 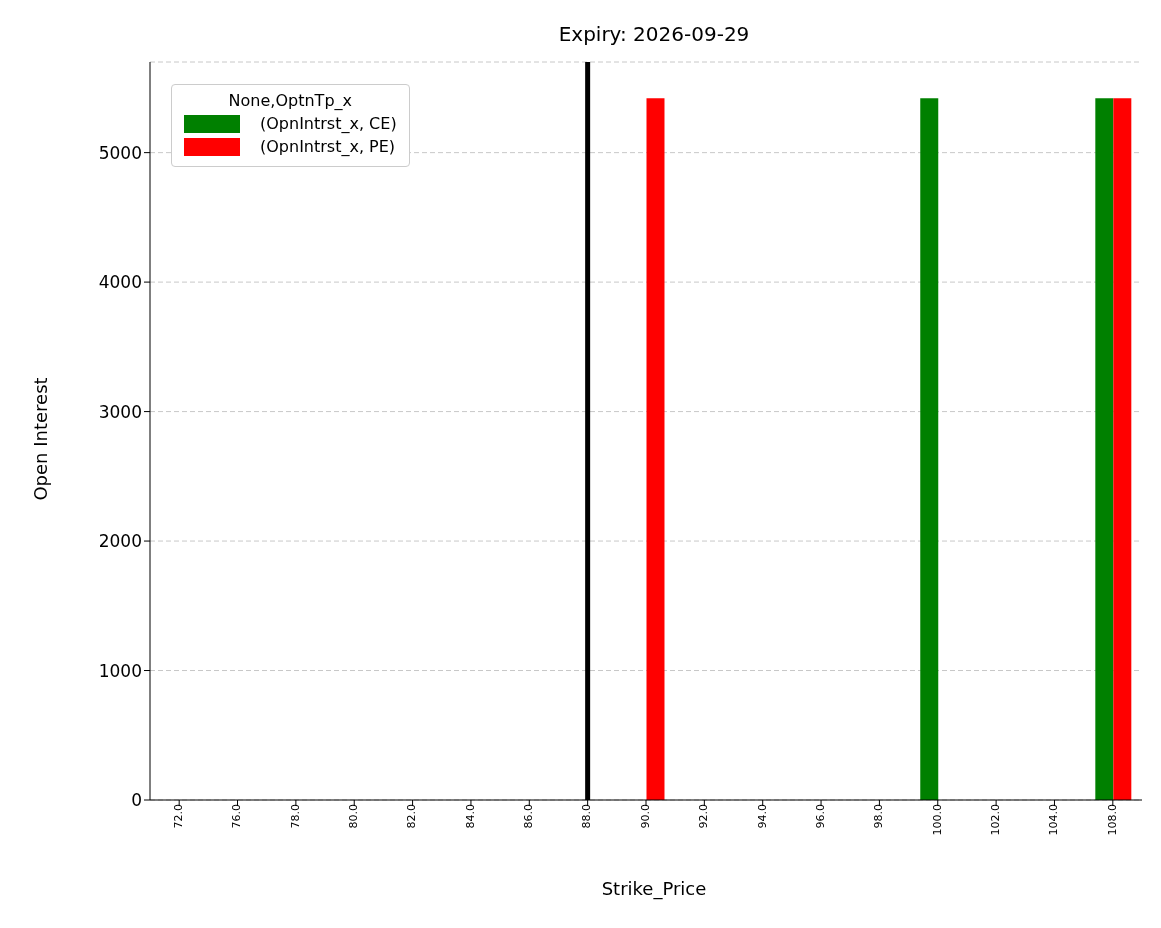 What do you see at coordinates (529, 816) in the screenshot?
I see `x-tick-label: 86.0` at bounding box center [529, 816].